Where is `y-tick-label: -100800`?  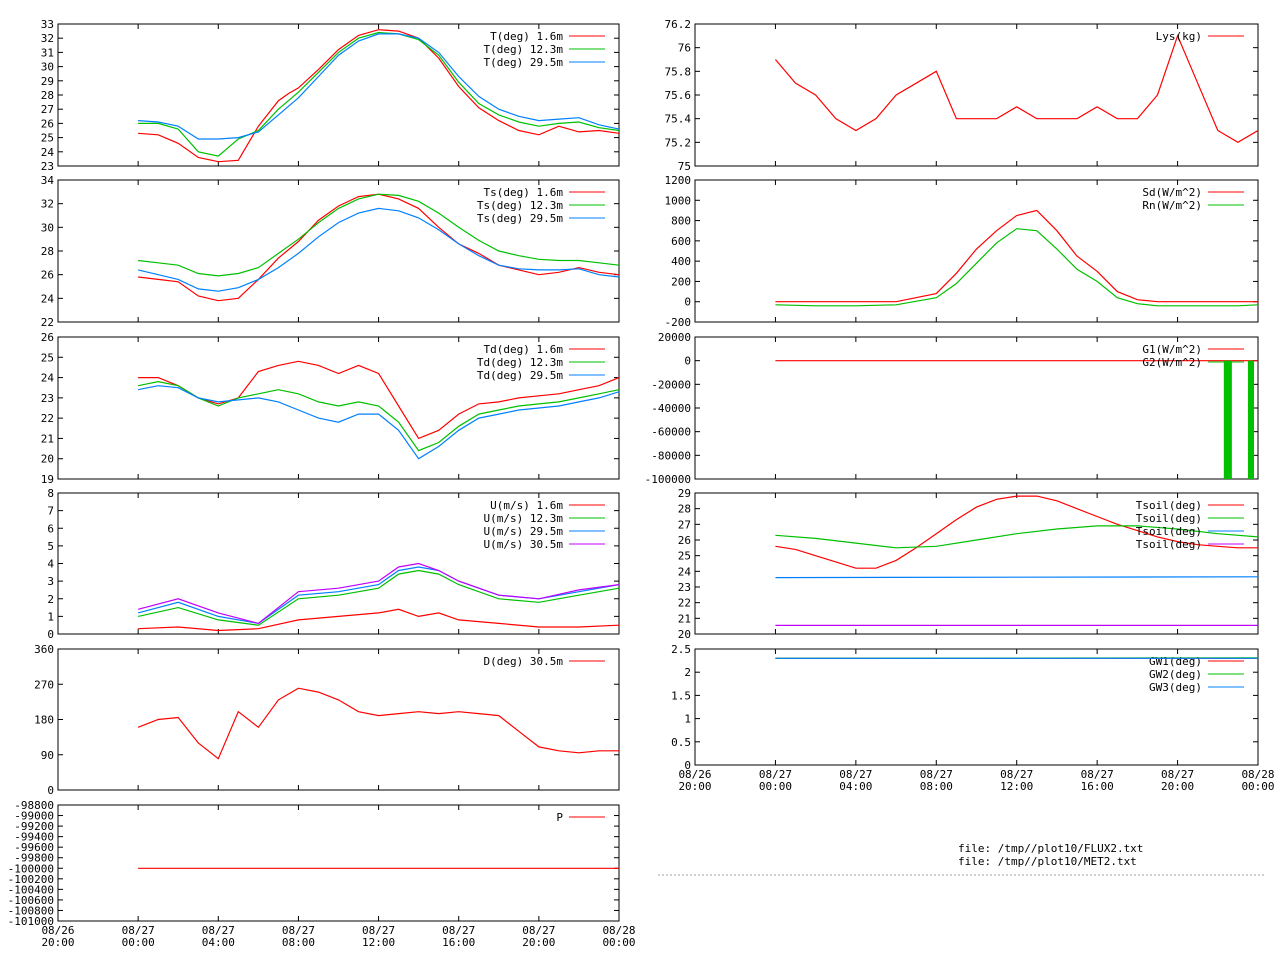 y-tick-label: -100800 is located at coordinates (31, 910).